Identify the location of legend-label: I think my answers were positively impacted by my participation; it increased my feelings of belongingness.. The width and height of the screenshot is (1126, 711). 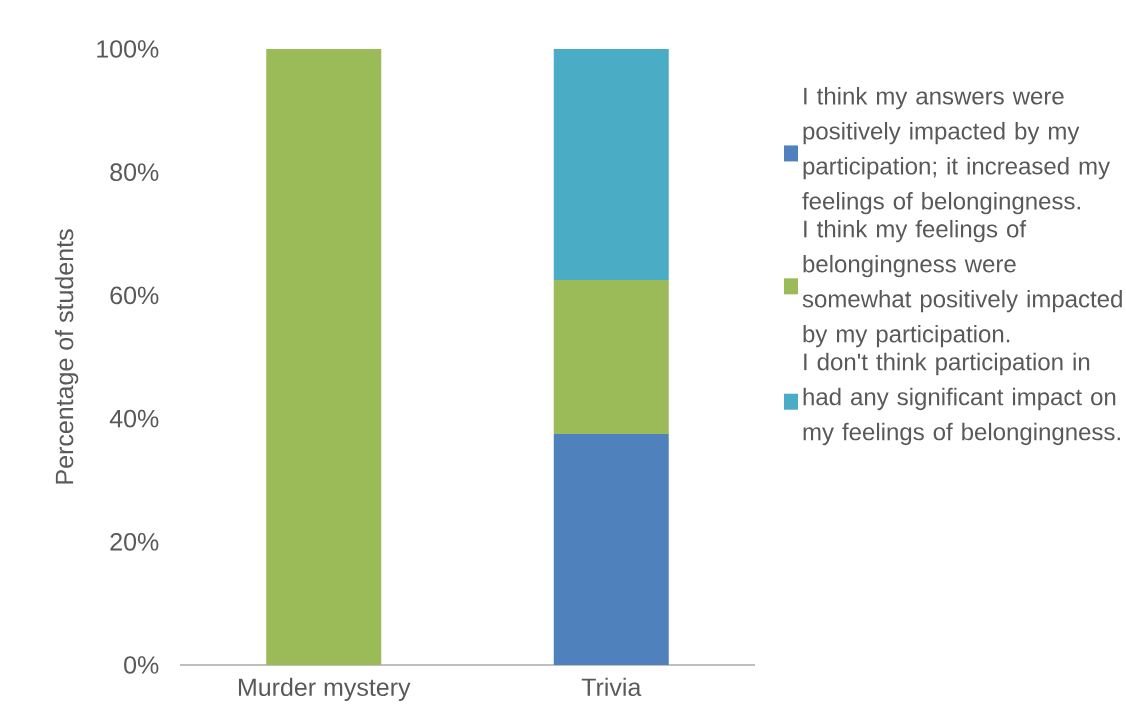
(956, 151).